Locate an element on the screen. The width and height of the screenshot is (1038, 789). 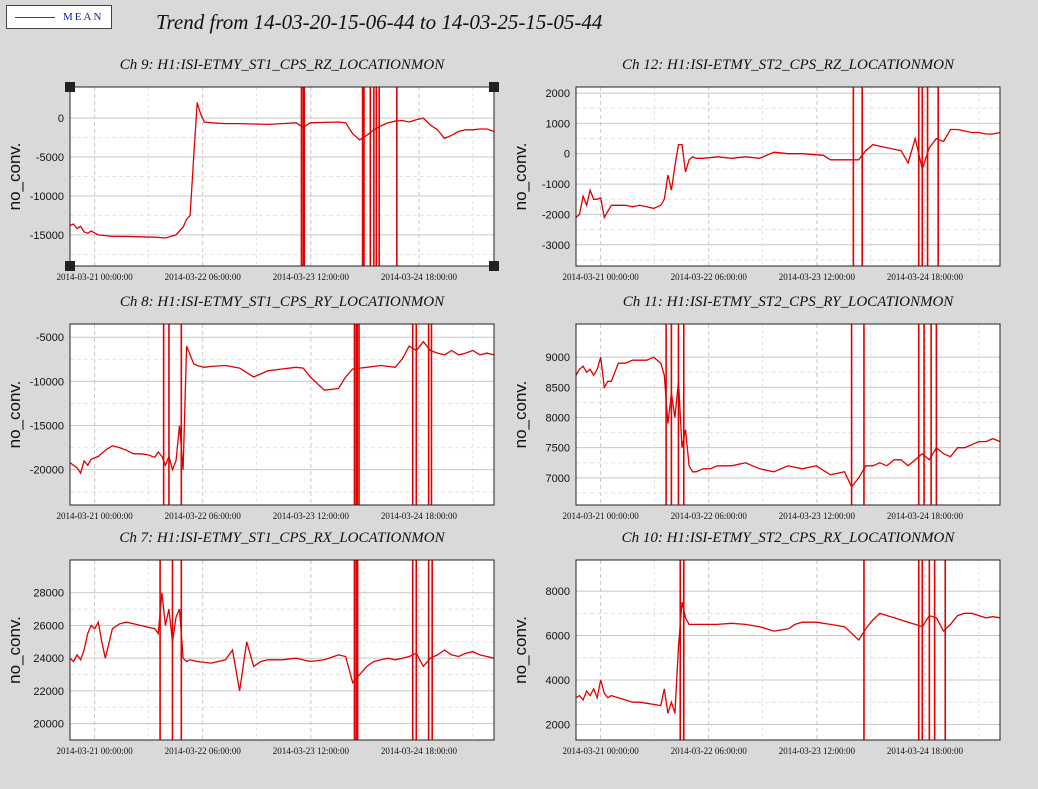
y-tick-label: -20000 is located at coordinates (47, 471).